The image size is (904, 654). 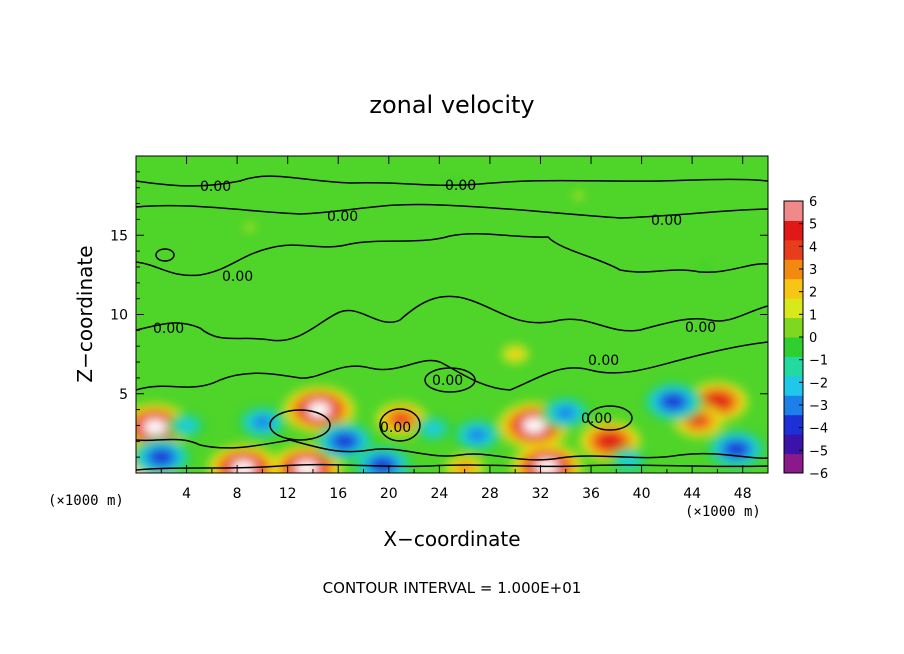 I want to click on colorbar-tick-label: 3, so click(x=813, y=270).